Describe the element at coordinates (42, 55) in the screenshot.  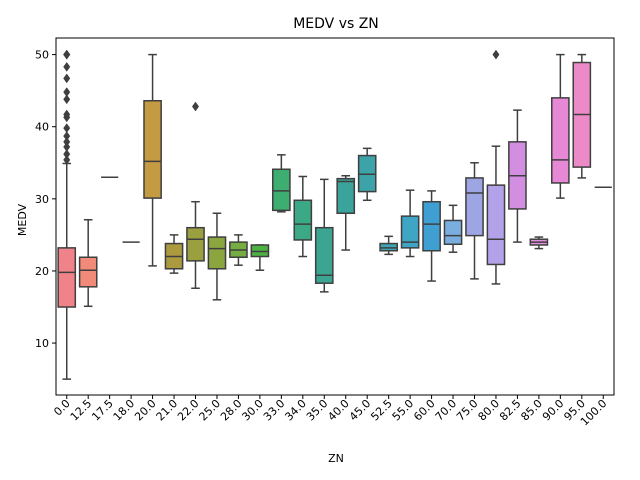
I see `y-tick-label: 50` at that location.